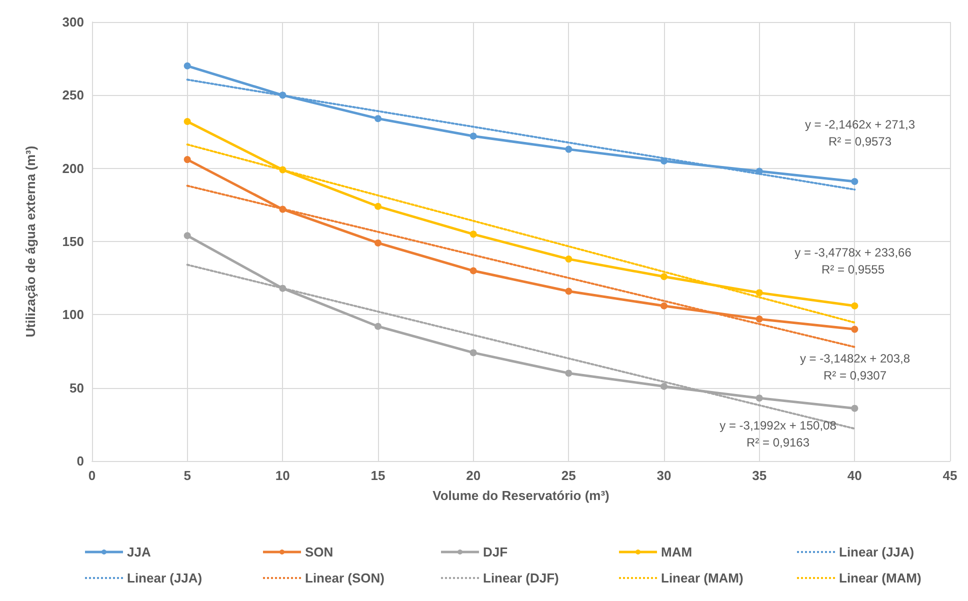 This screenshot has height=601, width=968. I want to click on y-tick-label: 100, so click(73, 314).